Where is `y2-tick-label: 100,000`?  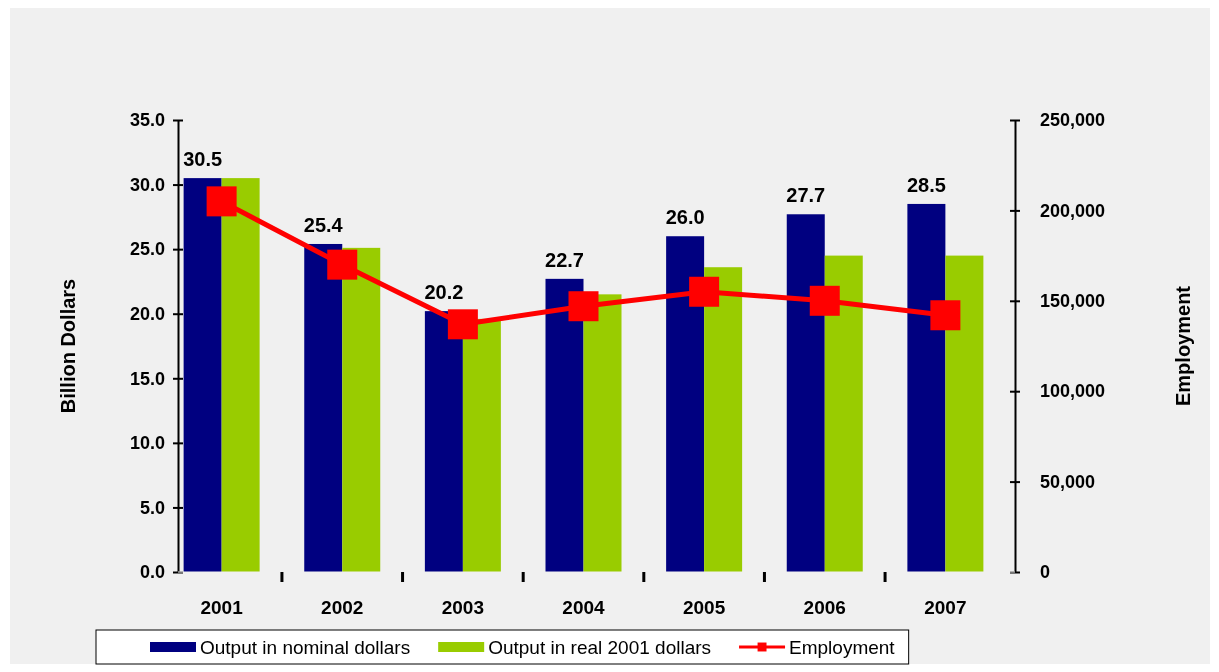
y2-tick-label: 100,000 is located at coordinates (1073, 391).